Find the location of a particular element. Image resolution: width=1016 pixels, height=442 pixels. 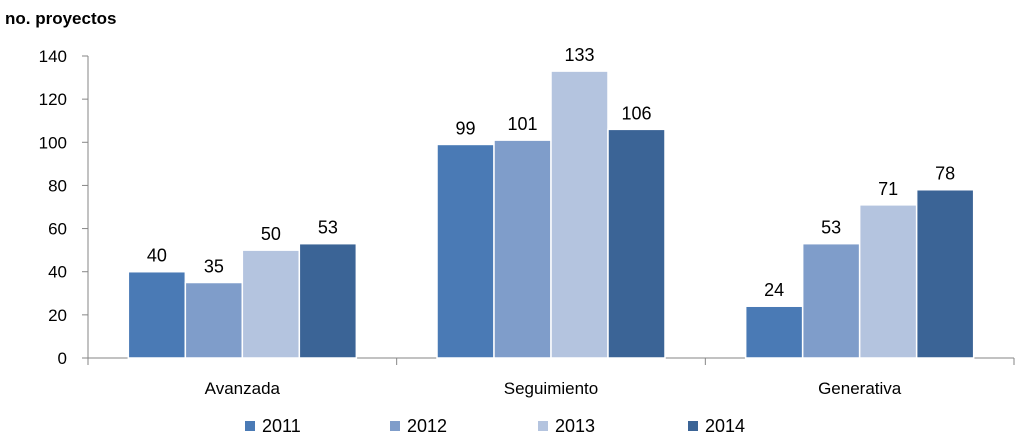

data-label: 35 is located at coordinates (214, 267).